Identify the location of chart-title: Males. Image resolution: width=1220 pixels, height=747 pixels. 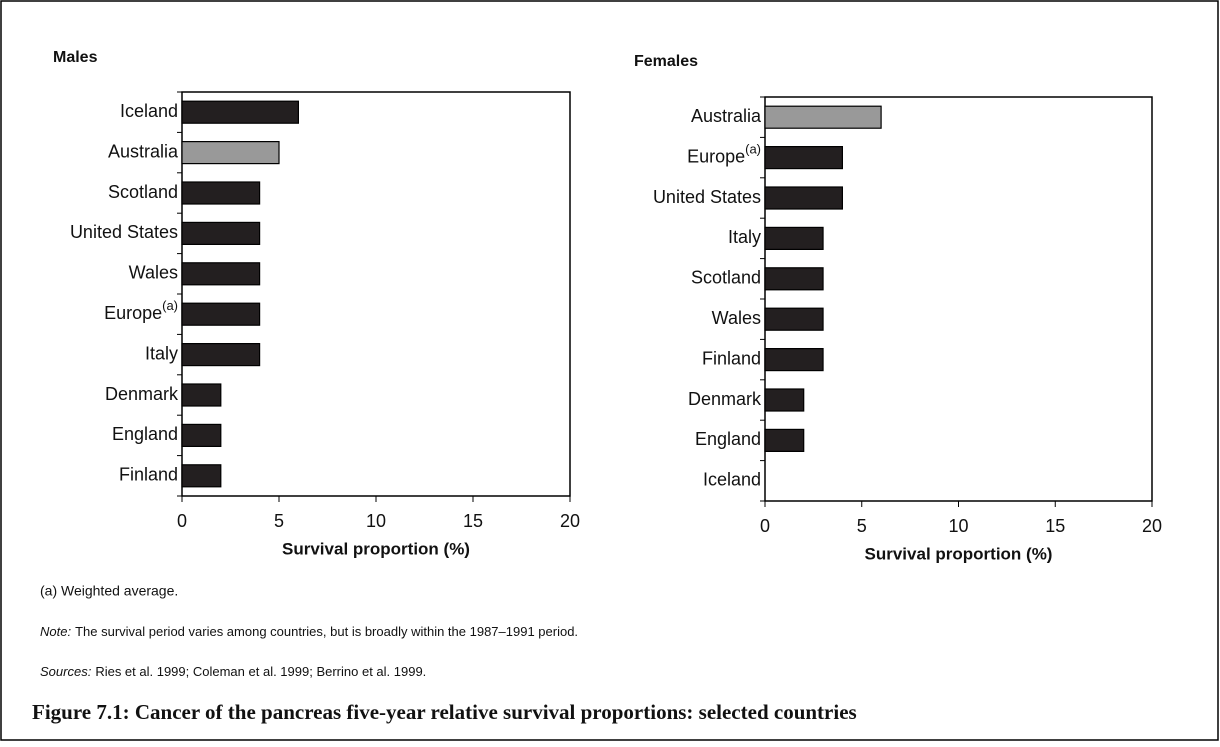
(75, 57).